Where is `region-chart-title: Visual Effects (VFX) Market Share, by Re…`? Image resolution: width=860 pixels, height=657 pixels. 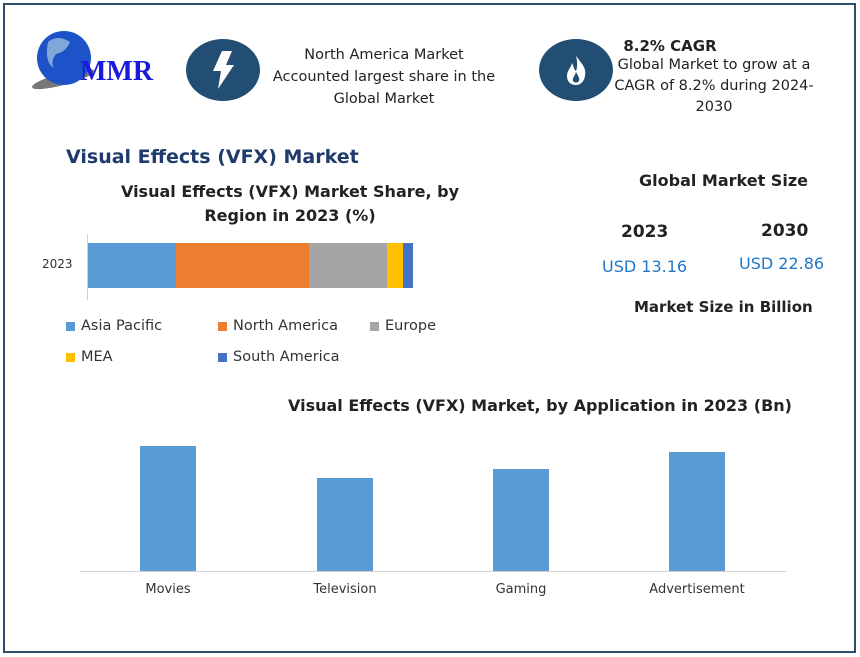 region-chart-title: Visual Effects (VFX) Market Share, by Re… is located at coordinates (290, 203).